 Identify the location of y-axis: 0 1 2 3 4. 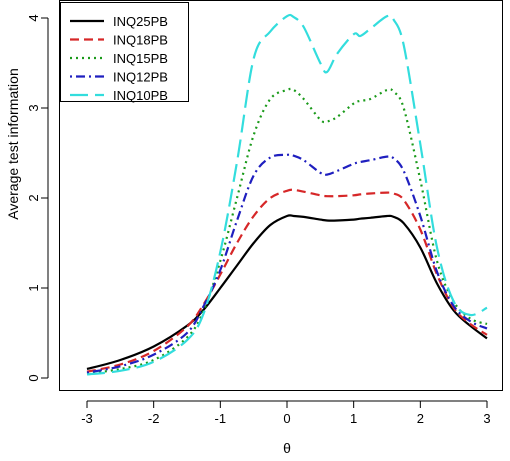
(37, 198).